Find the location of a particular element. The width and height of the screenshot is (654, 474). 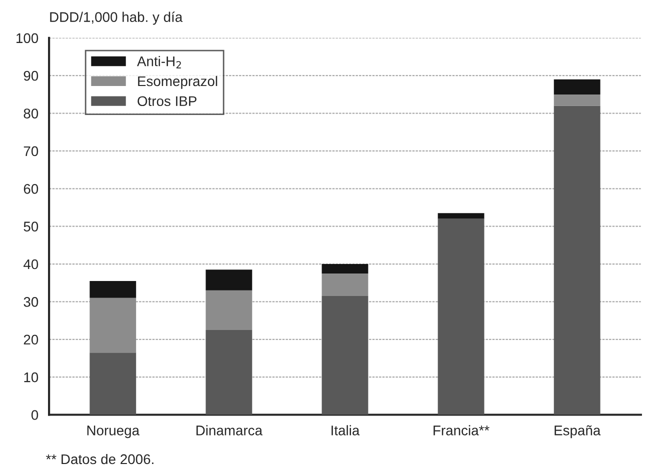

y-tick-label: 90 is located at coordinates (31, 75).